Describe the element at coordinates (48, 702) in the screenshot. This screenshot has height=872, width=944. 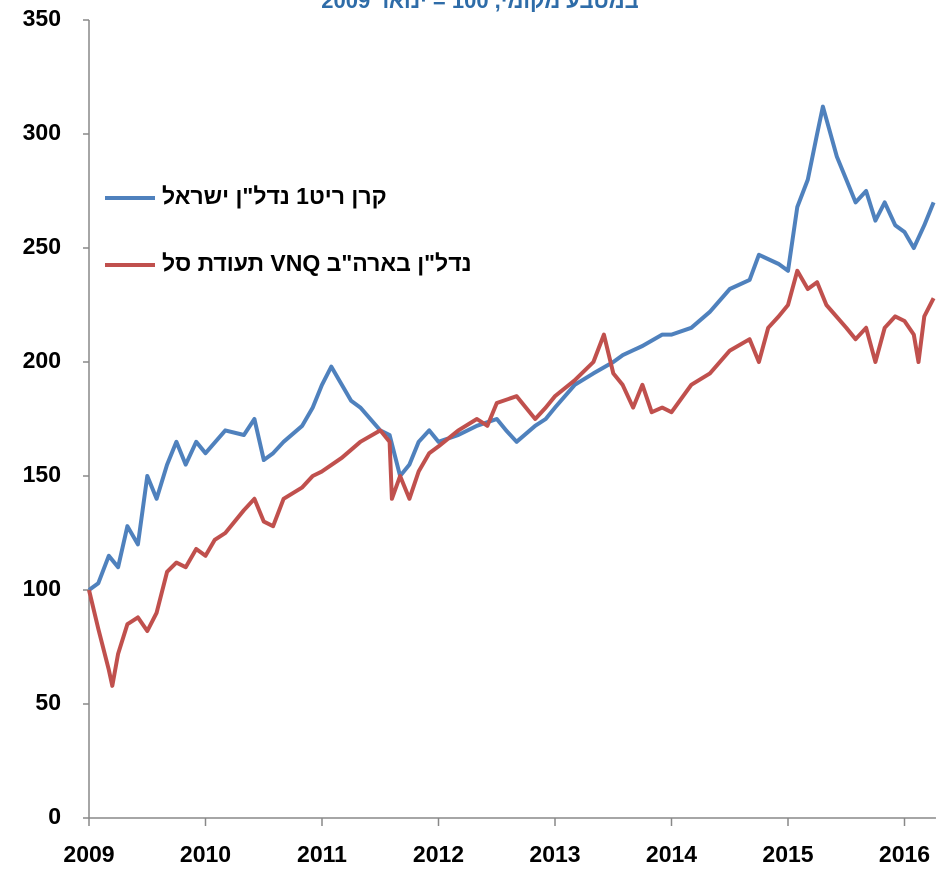
I see `y-tick-label: 50` at that location.